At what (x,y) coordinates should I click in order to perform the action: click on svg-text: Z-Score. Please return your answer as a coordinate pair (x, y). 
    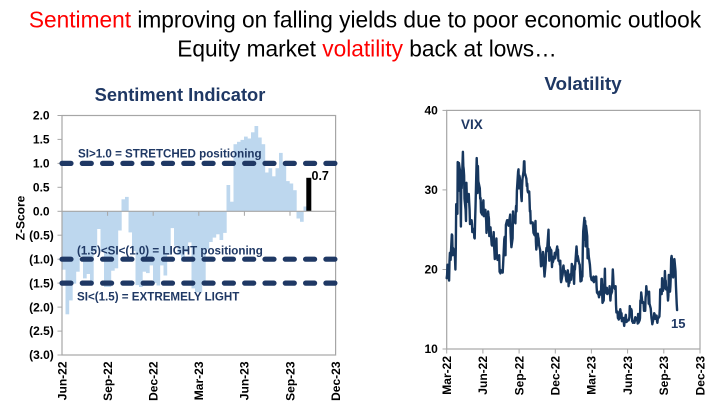
    Looking at the image, I should click on (21, 217).